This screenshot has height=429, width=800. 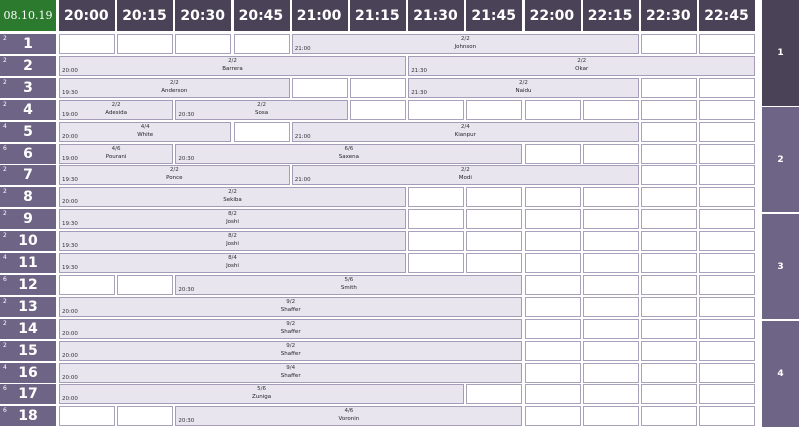 I want to click on booking-block: 2/2 Sekiba 20:00, so click(x=232, y=197).